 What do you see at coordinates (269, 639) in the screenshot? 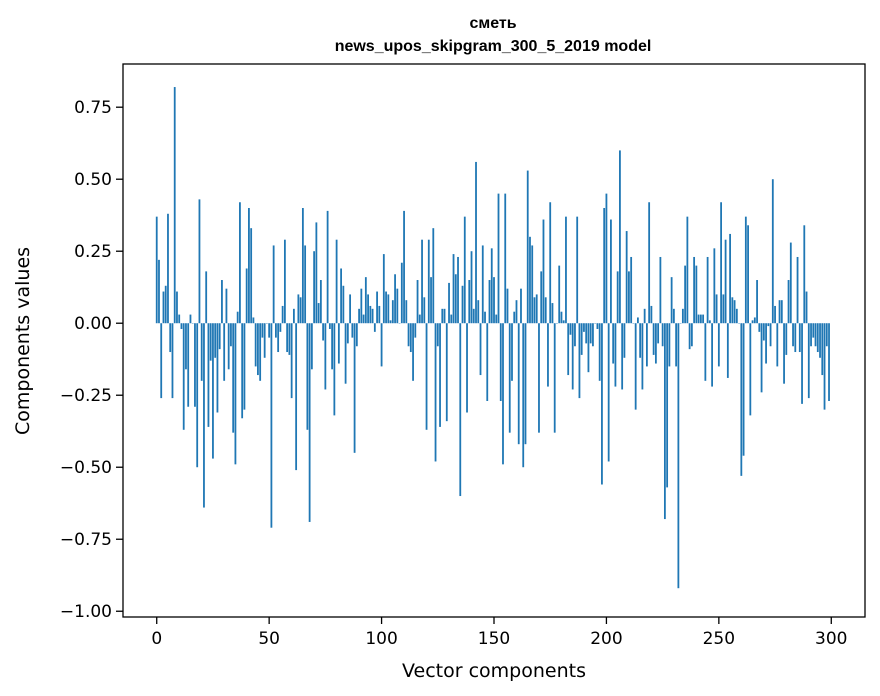
I see `x-tick-label: 50` at bounding box center [269, 639].